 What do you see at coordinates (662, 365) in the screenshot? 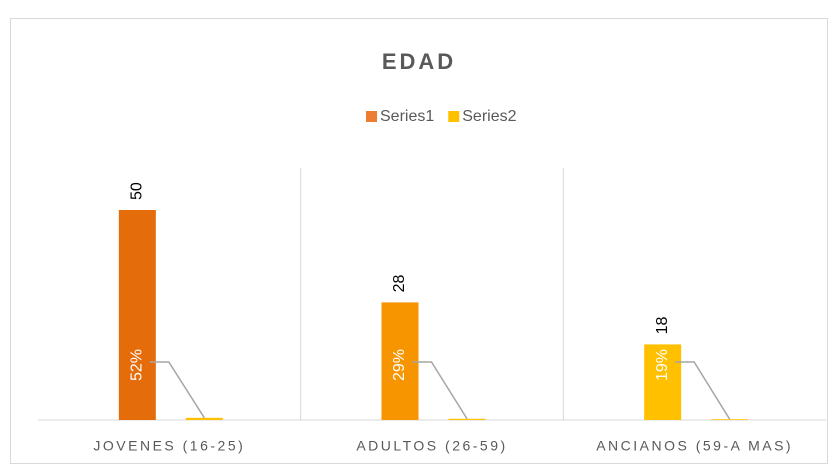
I see `data-label: 19%` at bounding box center [662, 365].